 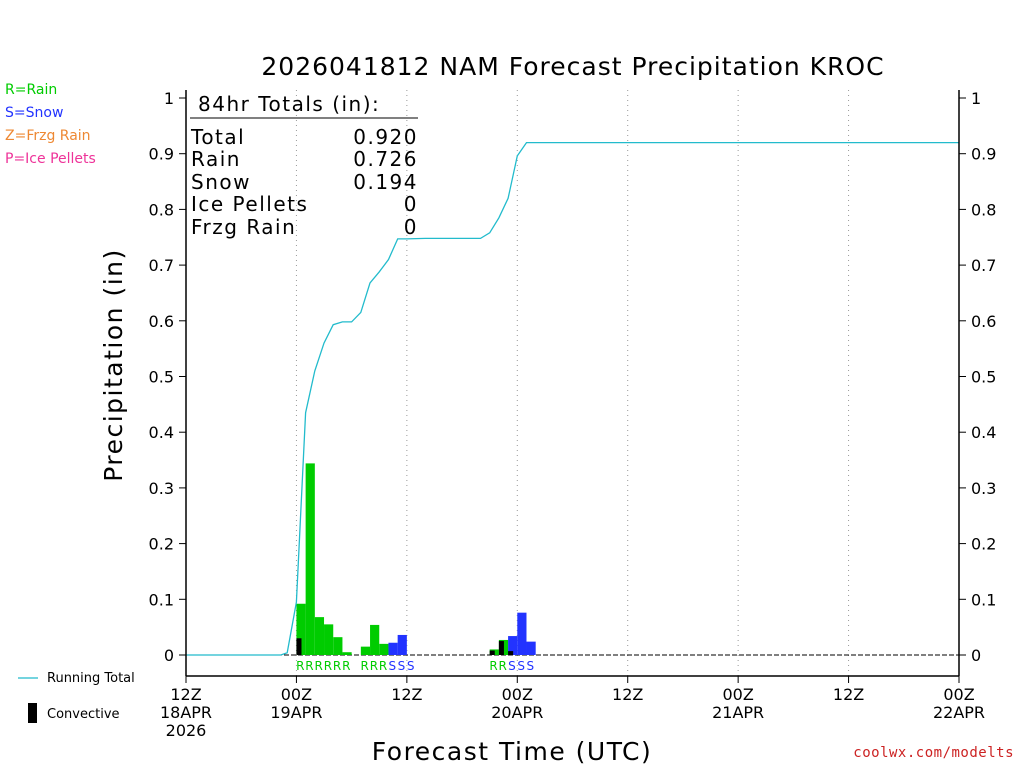 What do you see at coordinates (976, 655) in the screenshot?
I see `y-tick-label-right: 0` at bounding box center [976, 655].